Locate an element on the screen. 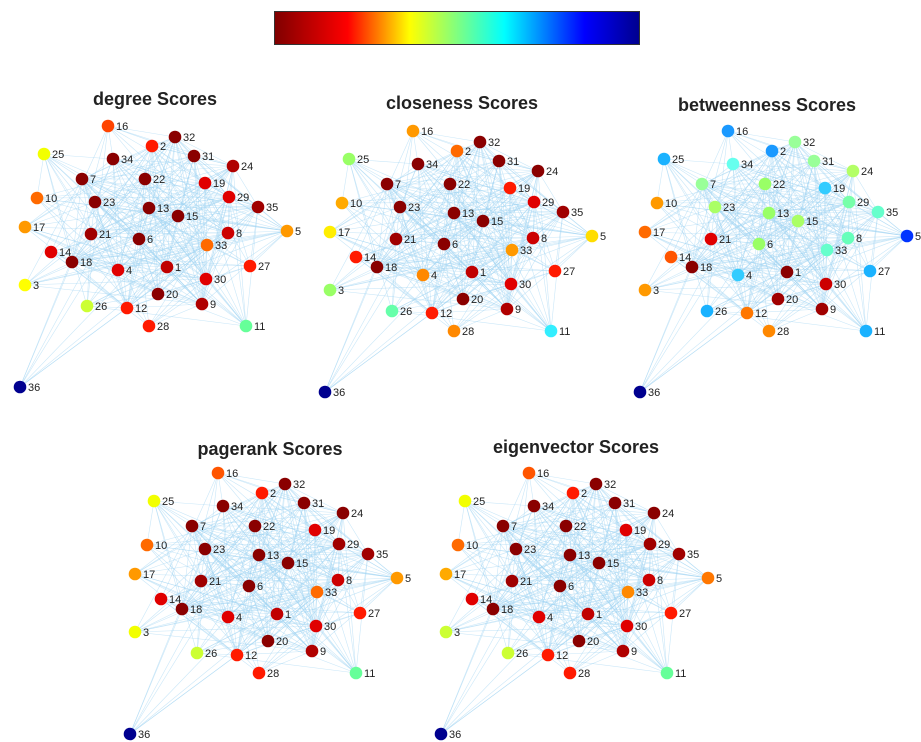  node-label: 5 is located at coordinates (298, 232).